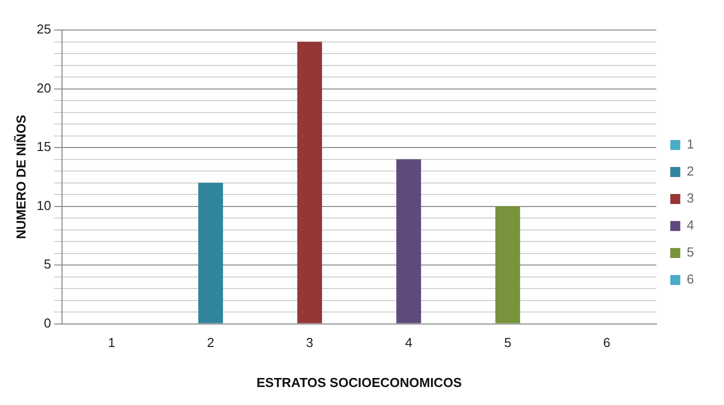 This screenshot has width=724, height=405. I want to click on x-axis-title: ESTRATOS SOCIOECONOMICOS, so click(359, 382).